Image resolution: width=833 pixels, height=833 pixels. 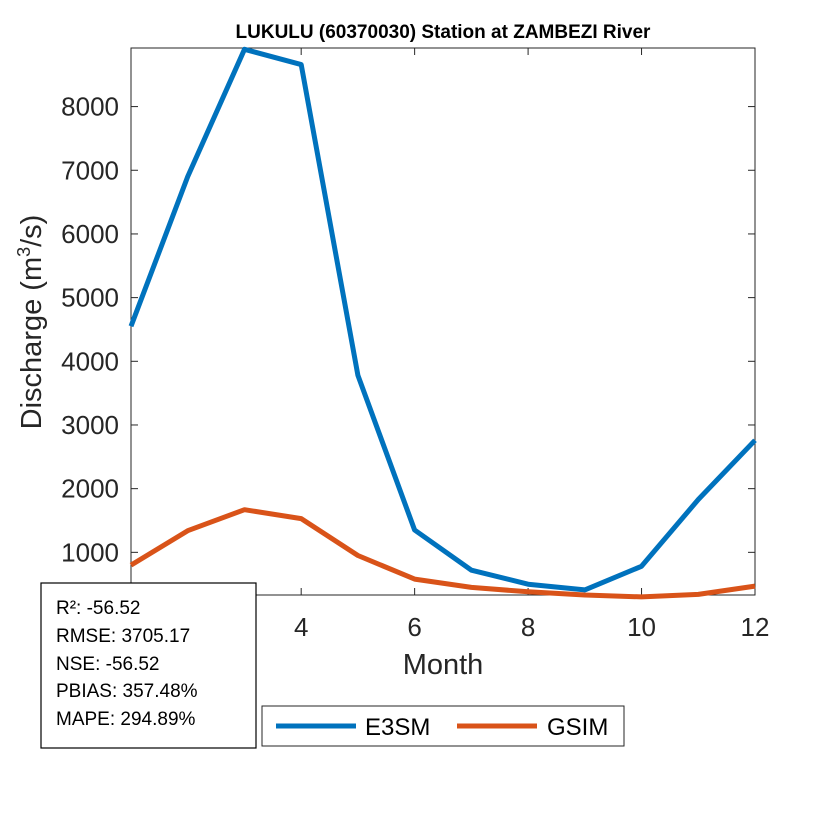 What do you see at coordinates (90, 330) in the screenshot?
I see `y-tick-labels: 1000 2000 3000 4000 5000 6000 7000 8000` at bounding box center [90, 330].